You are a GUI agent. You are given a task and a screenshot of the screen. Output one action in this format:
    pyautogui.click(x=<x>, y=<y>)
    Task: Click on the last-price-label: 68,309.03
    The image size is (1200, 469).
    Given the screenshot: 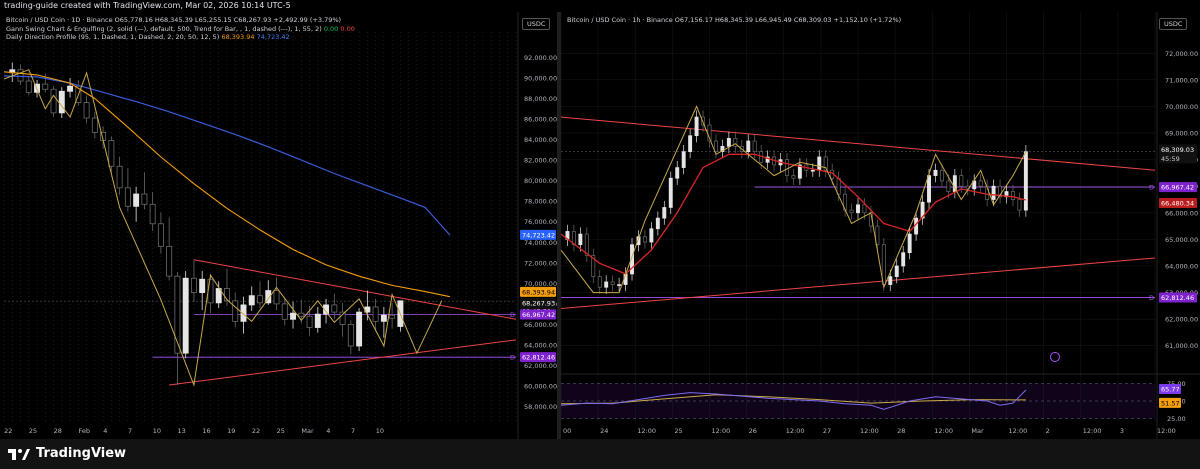 What is the action you would take?
    pyautogui.click(x=1177, y=150)
    